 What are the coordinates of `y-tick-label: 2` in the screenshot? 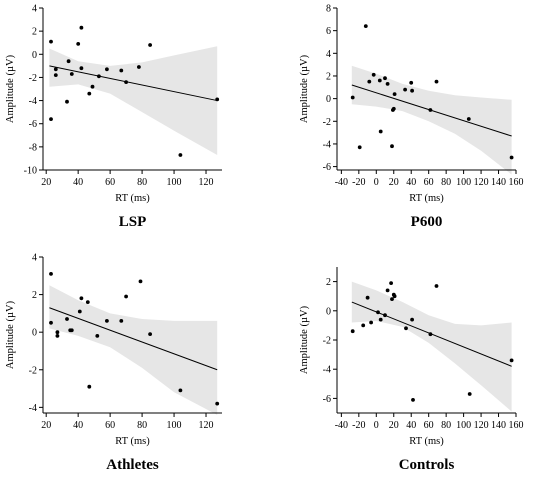 It's located at (34, 295).